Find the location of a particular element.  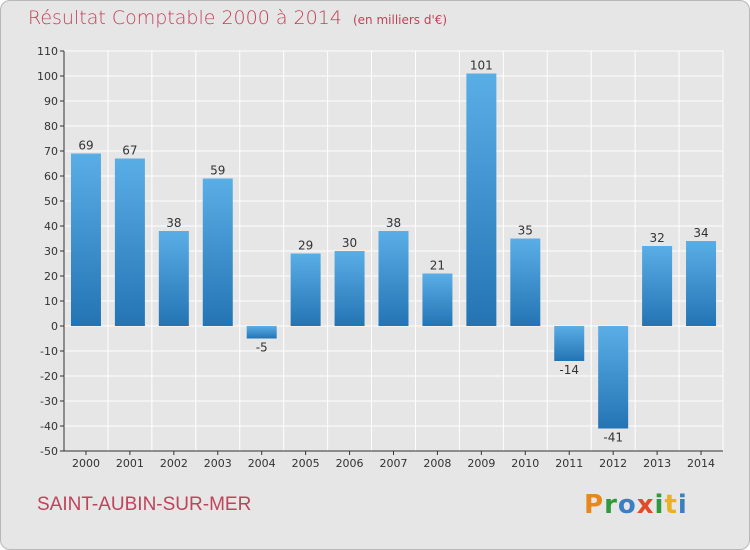

x-tick-label: 2010 is located at coordinates (525, 463).